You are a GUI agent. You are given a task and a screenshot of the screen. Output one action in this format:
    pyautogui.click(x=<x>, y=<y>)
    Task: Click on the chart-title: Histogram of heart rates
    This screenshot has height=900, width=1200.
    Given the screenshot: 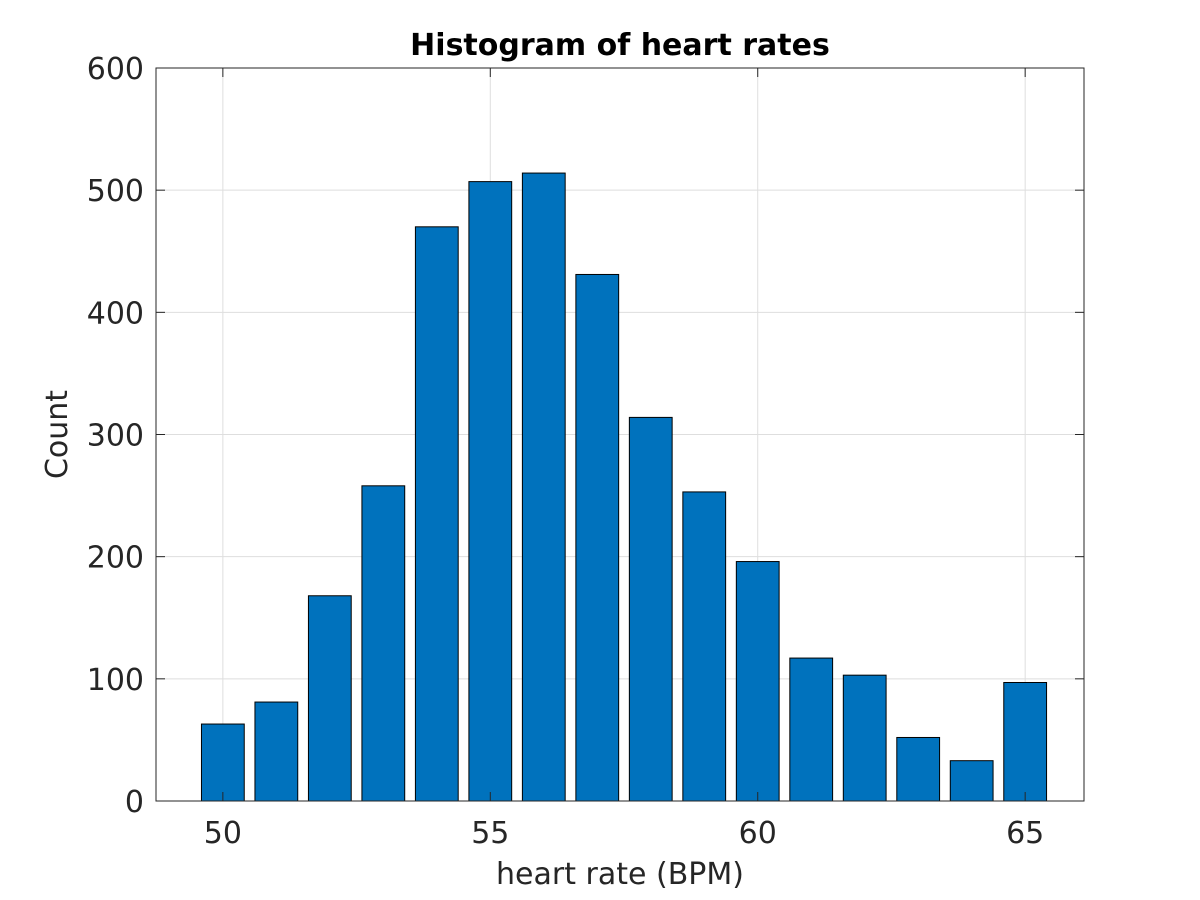 What is the action you would take?
    pyautogui.click(x=620, y=45)
    